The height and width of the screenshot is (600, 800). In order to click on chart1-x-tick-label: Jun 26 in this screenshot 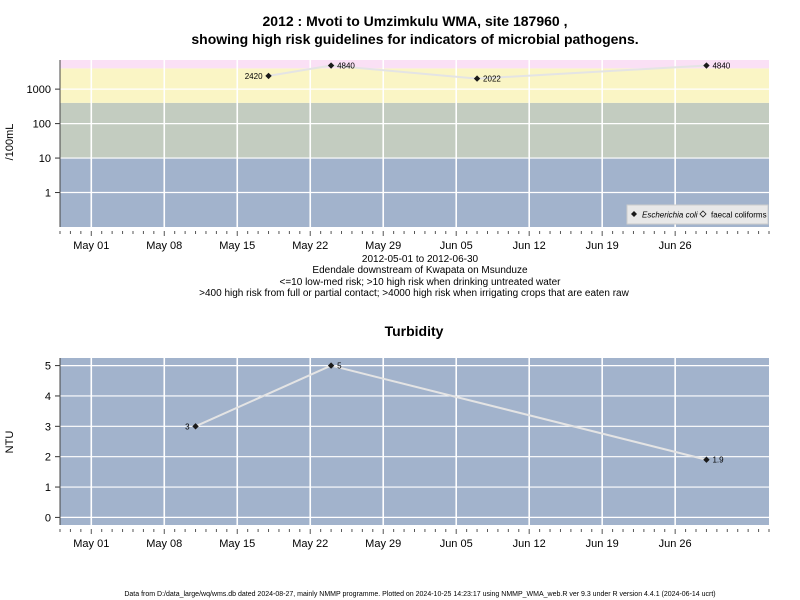, I will do `click(675, 246)`.